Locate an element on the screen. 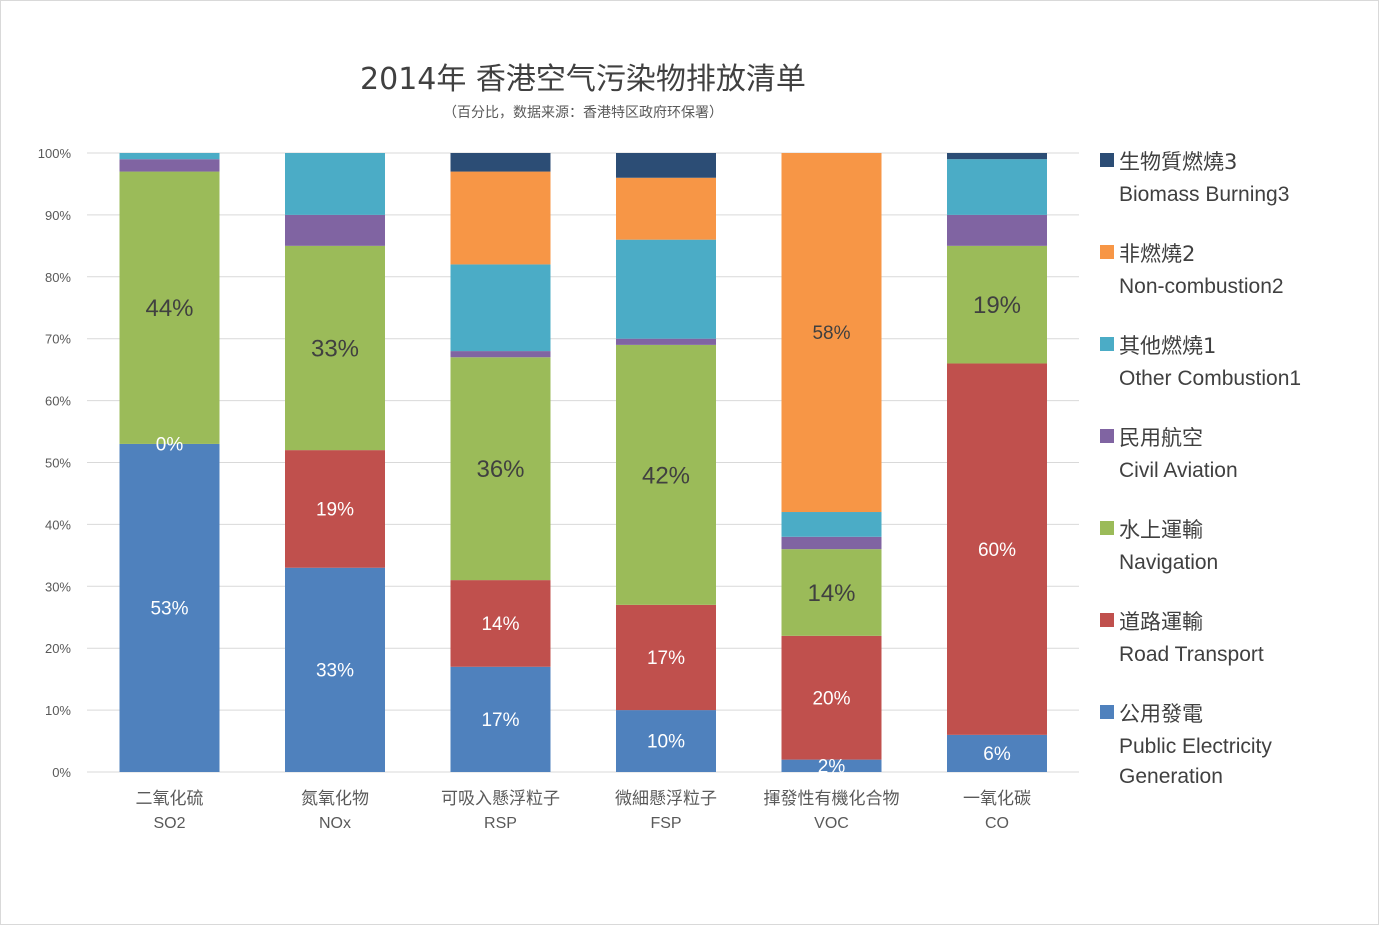 The height and width of the screenshot is (925, 1379). legend-label-en: Civil Aviation is located at coordinates (1178, 470).